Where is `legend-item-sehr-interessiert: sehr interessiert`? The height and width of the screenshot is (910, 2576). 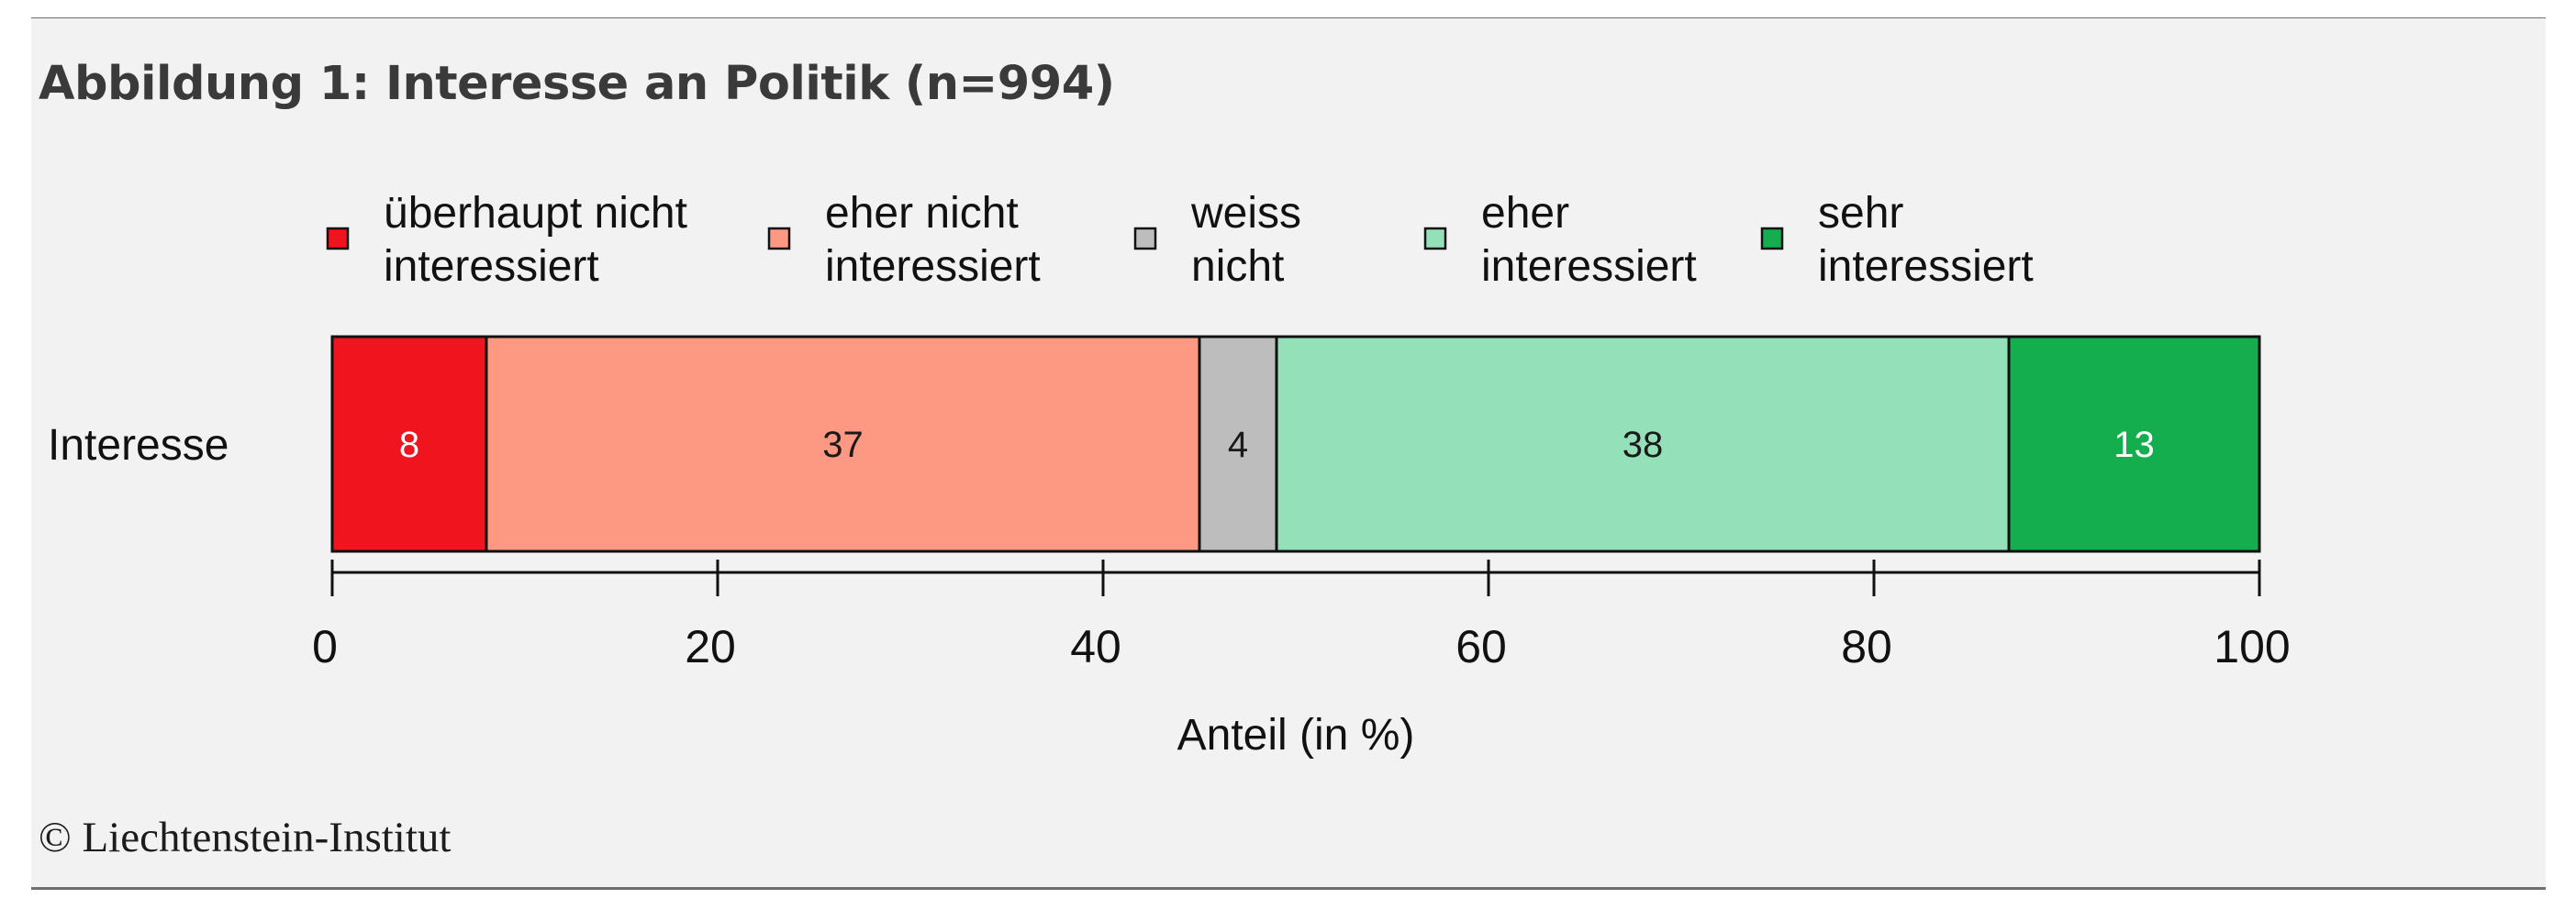
legend-item-sehr-interessiert: sehr interessiert is located at coordinates (1897, 240).